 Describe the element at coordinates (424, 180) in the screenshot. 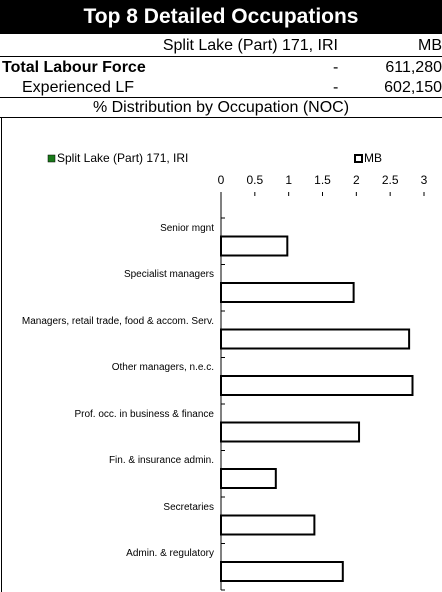

I see `x-tick-label: 3` at that location.